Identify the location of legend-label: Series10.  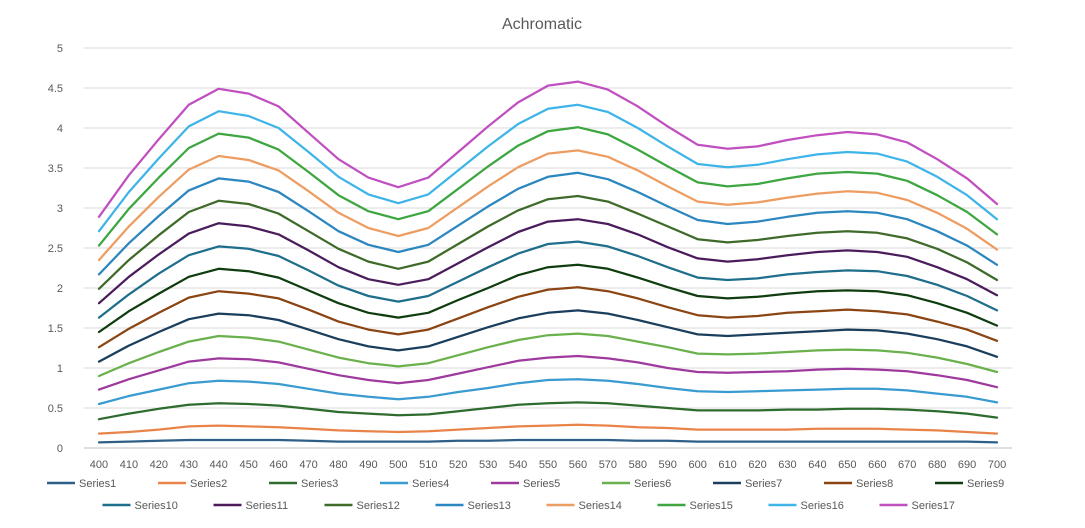
(156, 506).